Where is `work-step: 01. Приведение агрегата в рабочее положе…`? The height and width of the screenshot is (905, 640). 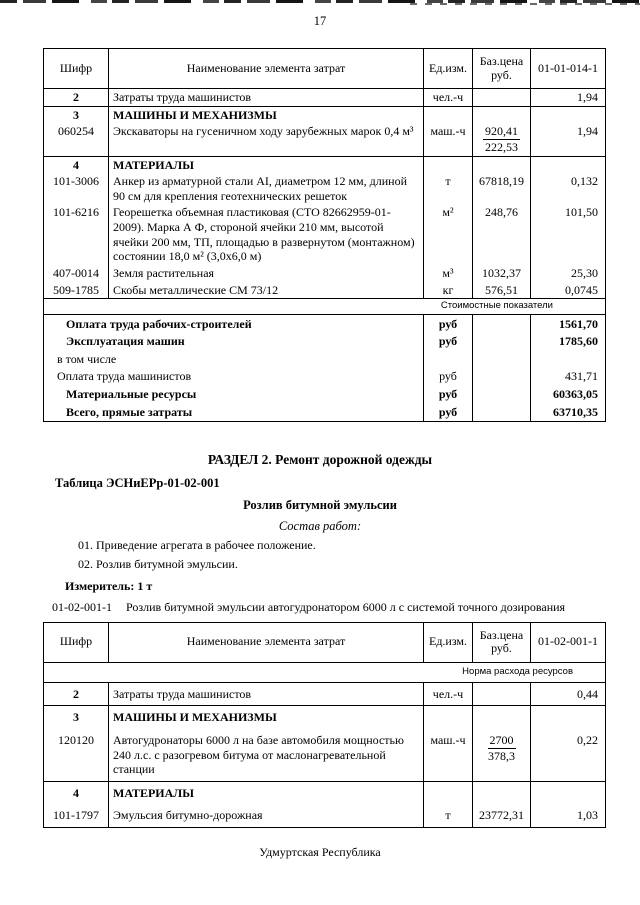 work-step: 01. Приведение агрегата в рабочее положе… is located at coordinates (197, 544).